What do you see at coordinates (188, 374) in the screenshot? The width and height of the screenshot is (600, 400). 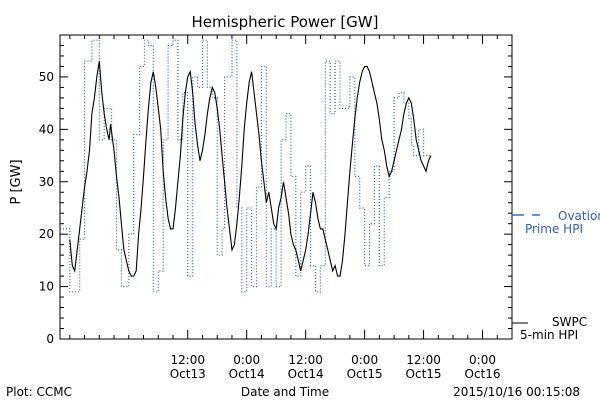 I see `x-tick-date-label: Oct13` at bounding box center [188, 374].